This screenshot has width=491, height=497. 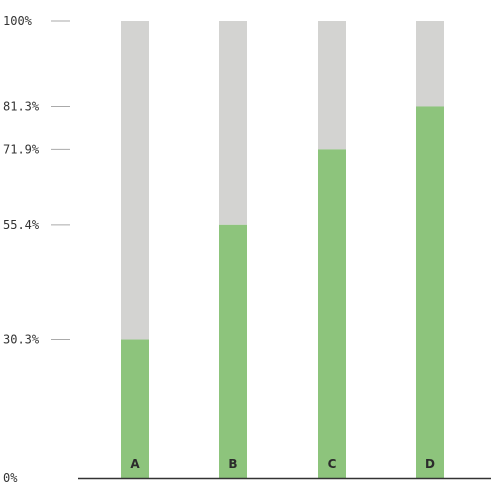 What do you see at coordinates (332, 85) in the screenshot?
I see `bar-remainder-c` at bounding box center [332, 85].